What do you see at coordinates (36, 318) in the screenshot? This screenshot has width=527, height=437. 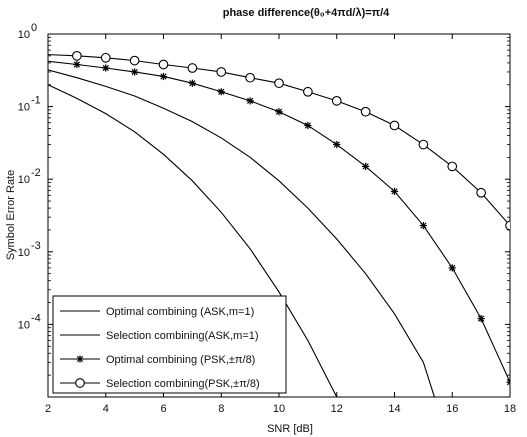 I see `y-tick-label-exponent: -4` at bounding box center [36, 318].